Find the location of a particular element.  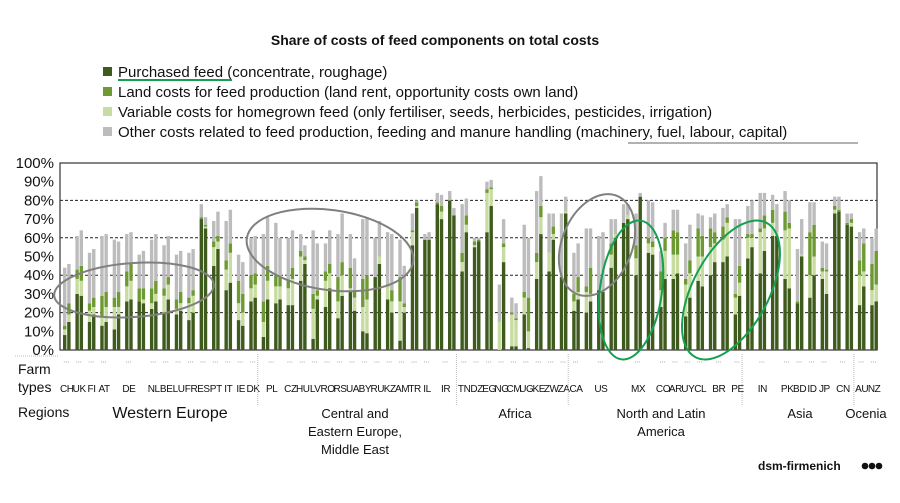

country-label: IR is located at coordinates (445, 389).